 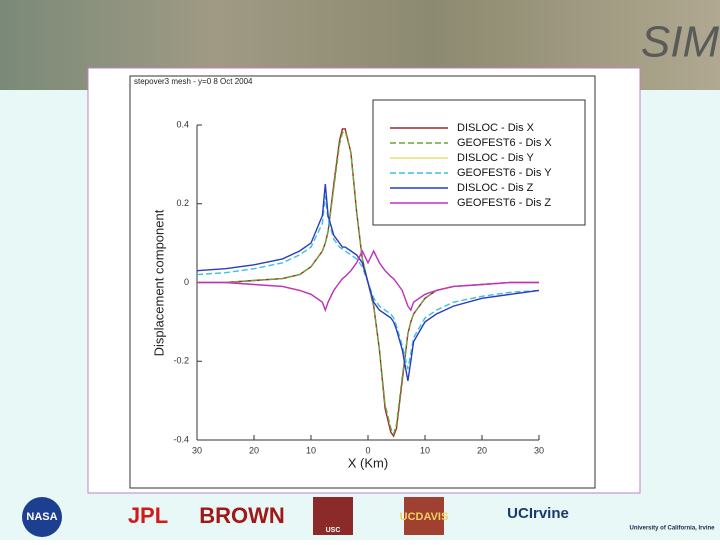 What do you see at coordinates (181, 361) in the screenshot?
I see `y-tick-label: -0.2` at bounding box center [181, 361].